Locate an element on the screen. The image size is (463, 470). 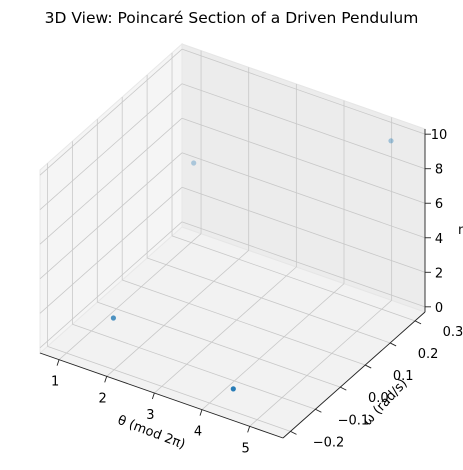
y-tick-label: −0.2 is located at coordinates (329, 442).